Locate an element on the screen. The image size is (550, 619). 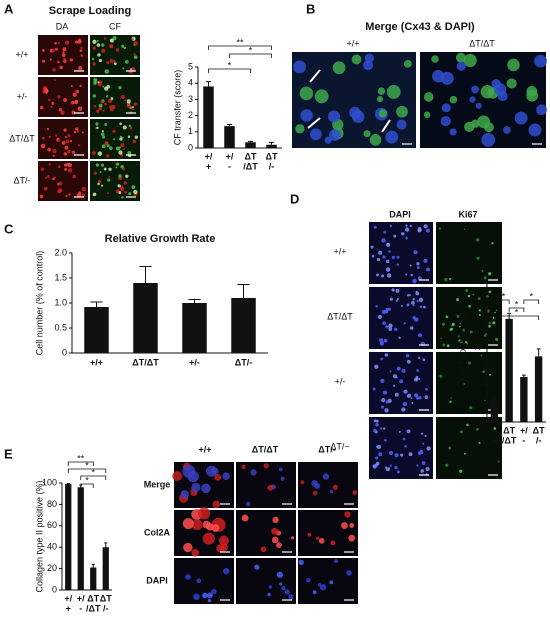
column-label: DA is located at coordinates (62, 26).